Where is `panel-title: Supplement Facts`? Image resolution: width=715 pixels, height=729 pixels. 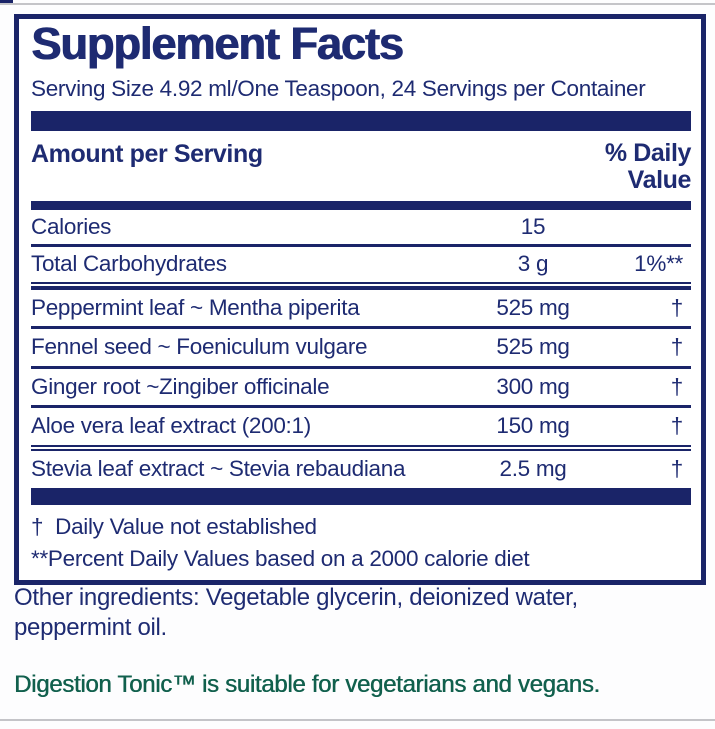 panel-title: Supplement Facts is located at coordinates (217, 43).